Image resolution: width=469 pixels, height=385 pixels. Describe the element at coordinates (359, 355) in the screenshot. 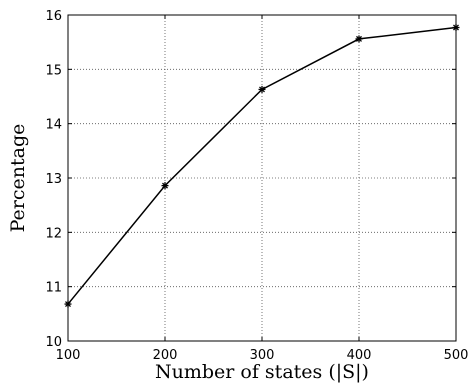

I see `x-tick-label: 400` at that location.